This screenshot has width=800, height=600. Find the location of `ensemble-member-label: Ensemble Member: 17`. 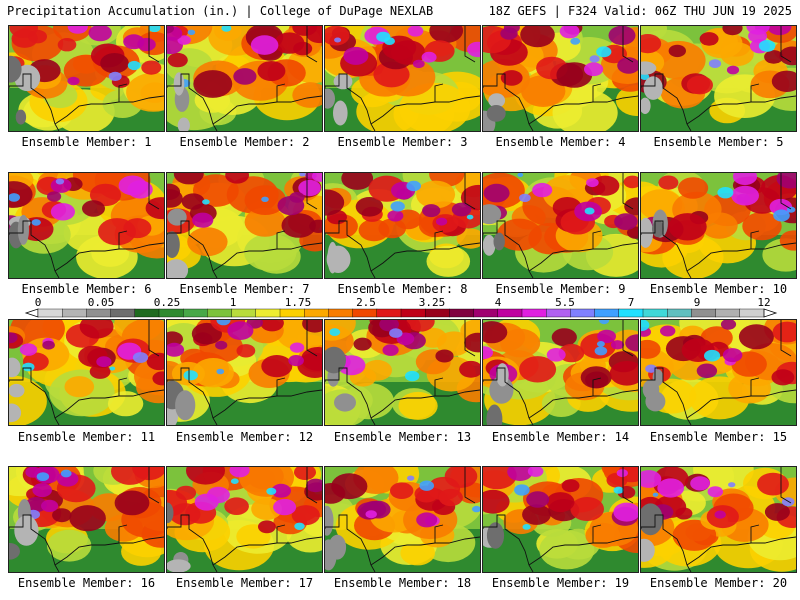

ensemble-member-label: Ensemble Member: 17 is located at coordinates (244, 583).